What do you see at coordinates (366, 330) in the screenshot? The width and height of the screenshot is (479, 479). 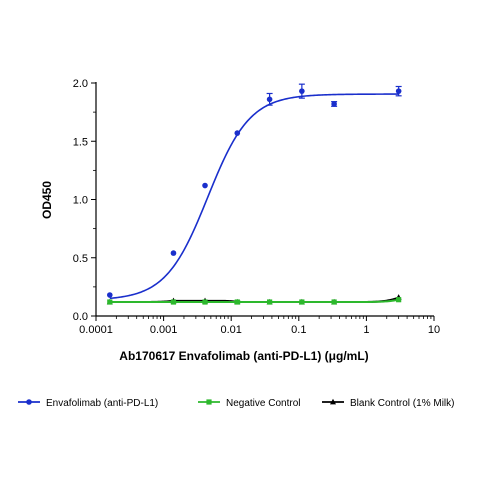 I see `x-tick-label: 1` at bounding box center [366, 330].